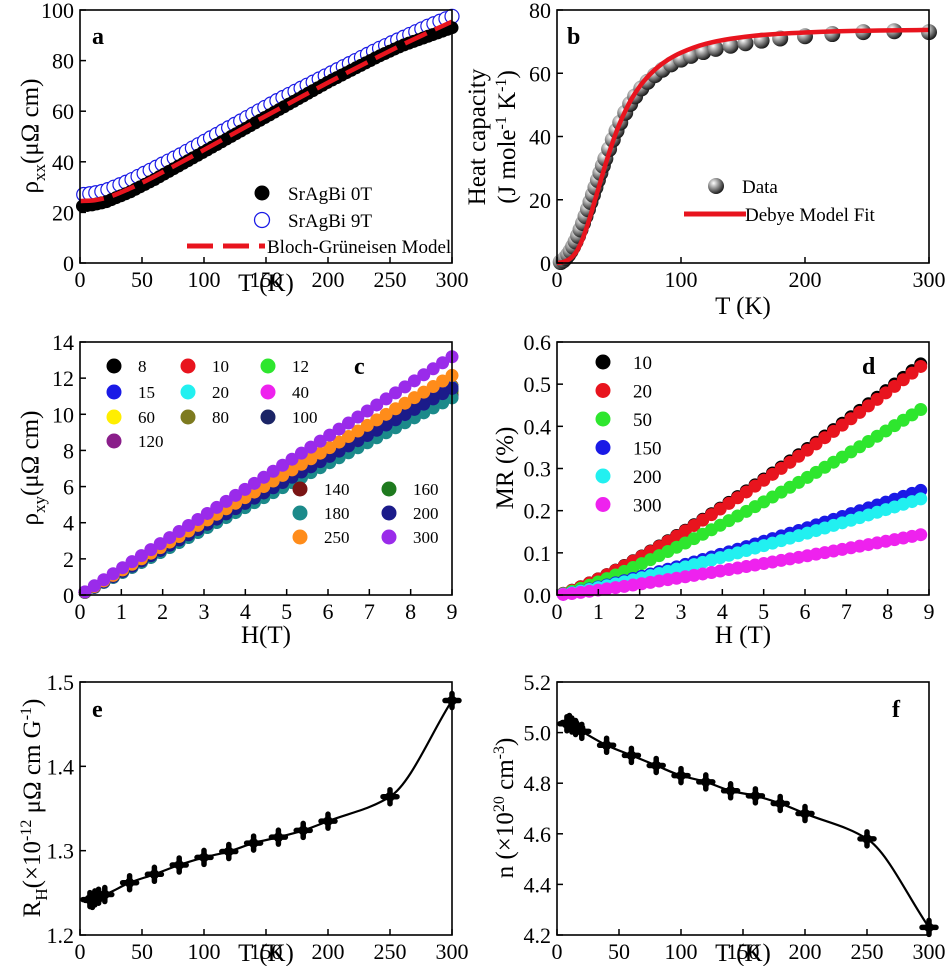 This screenshot has width=950, height=966. Describe the element at coordinates (337, 513) in the screenshot. I see `legend-c-180-label: 180` at that location.